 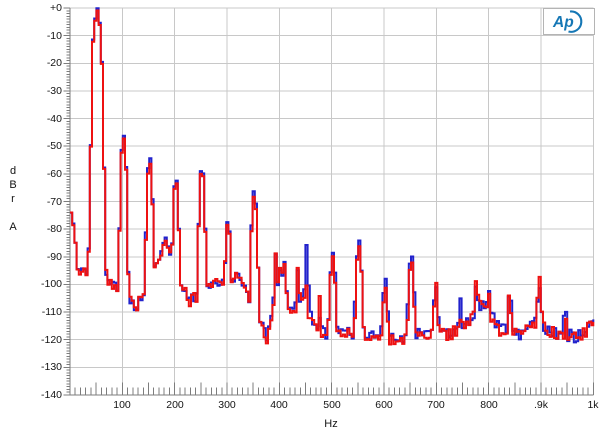 I want to click on y-axis-label-b: B, so click(x=13, y=185).